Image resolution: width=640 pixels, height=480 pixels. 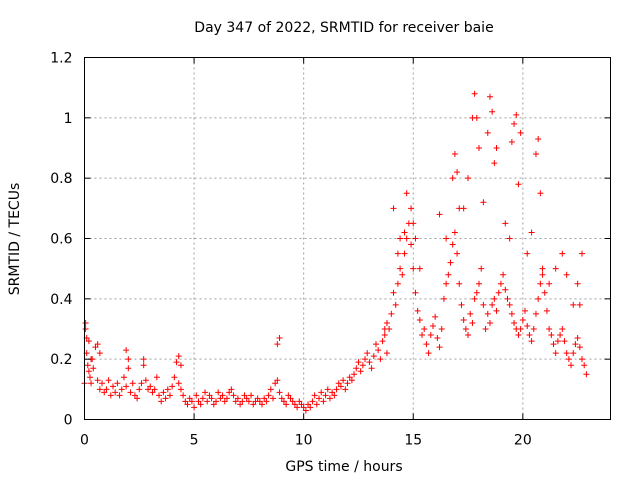 I want to click on x-tick-label: 15, so click(x=413, y=441).